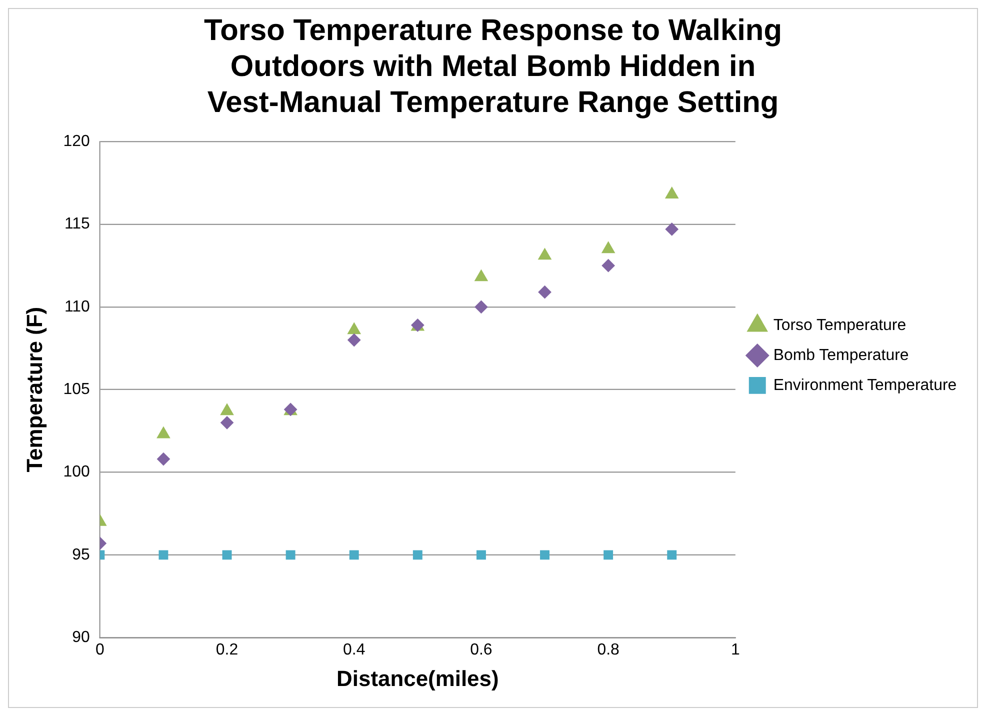 Image resolution: width=990 pixels, height=719 pixels. What do you see at coordinates (839, 325) in the screenshot?
I see `legend-label: Torso Temperature` at bounding box center [839, 325].